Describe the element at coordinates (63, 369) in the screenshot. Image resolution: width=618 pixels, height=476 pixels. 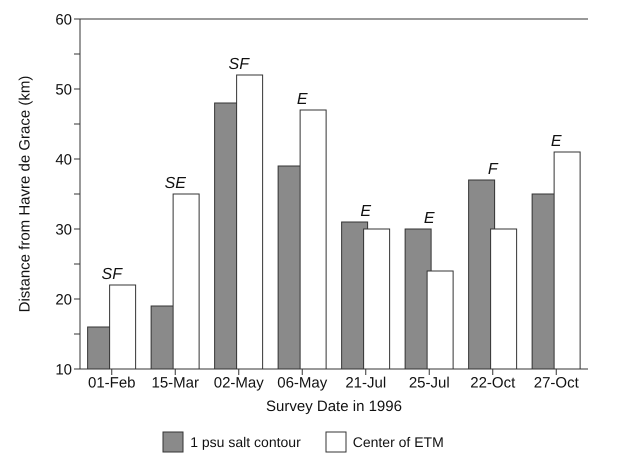
I see `y-tick-label: 10` at that location.